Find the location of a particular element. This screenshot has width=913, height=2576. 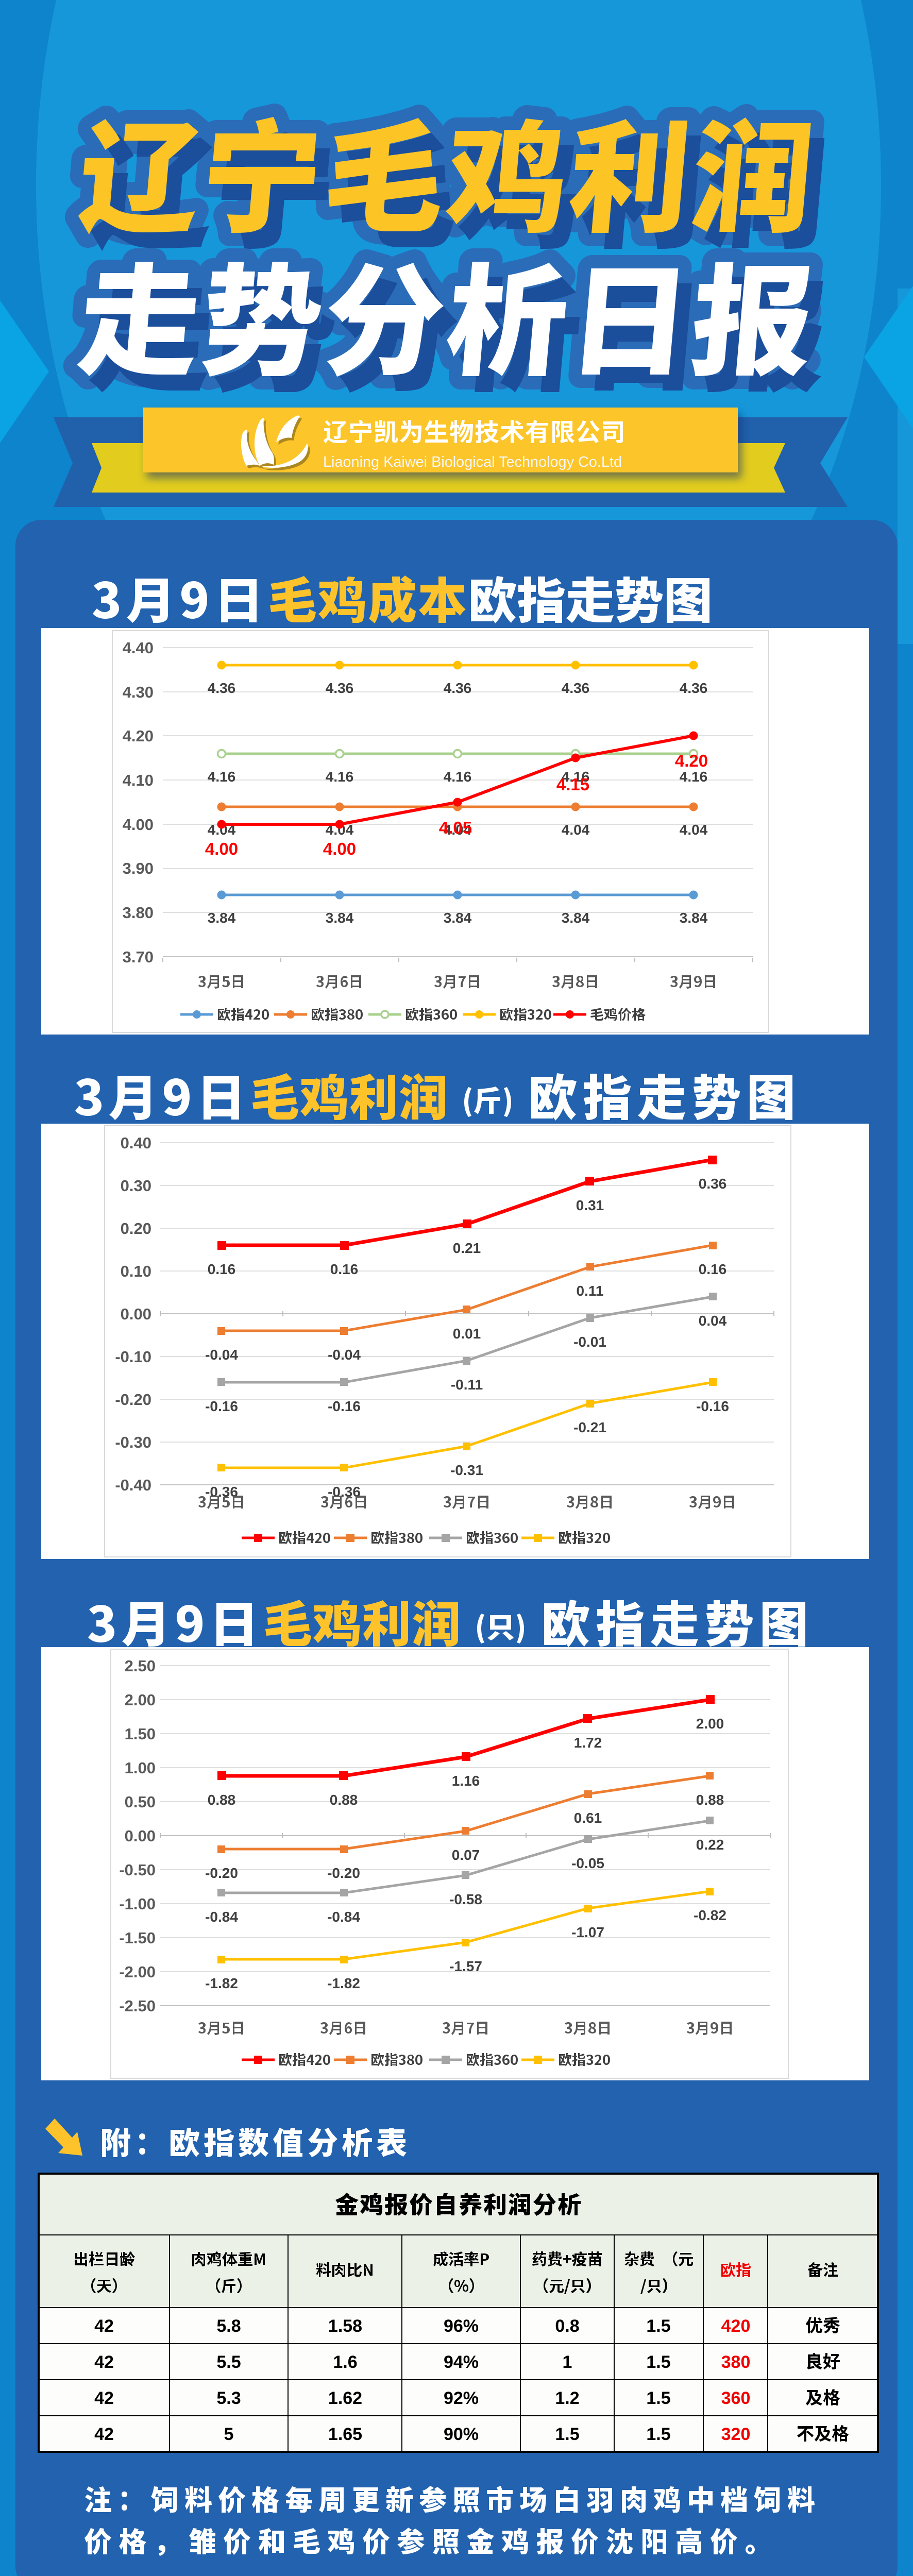

svg-text: 3.70 is located at coordinates (139, 957).